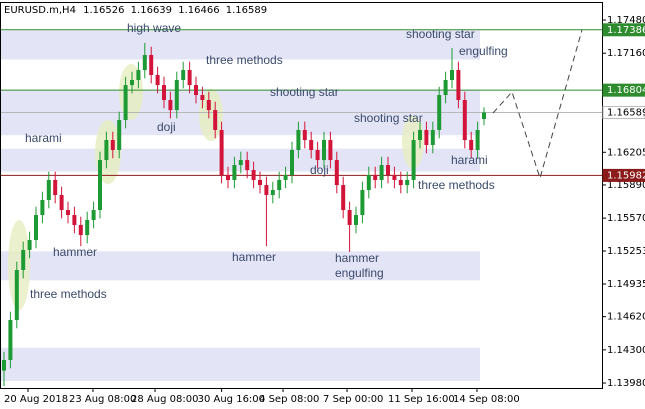 This screenshot has height=409, width=645. Describe the element at coordinates (537, 104) in the screenshot. I see `forecast-path` at that location.